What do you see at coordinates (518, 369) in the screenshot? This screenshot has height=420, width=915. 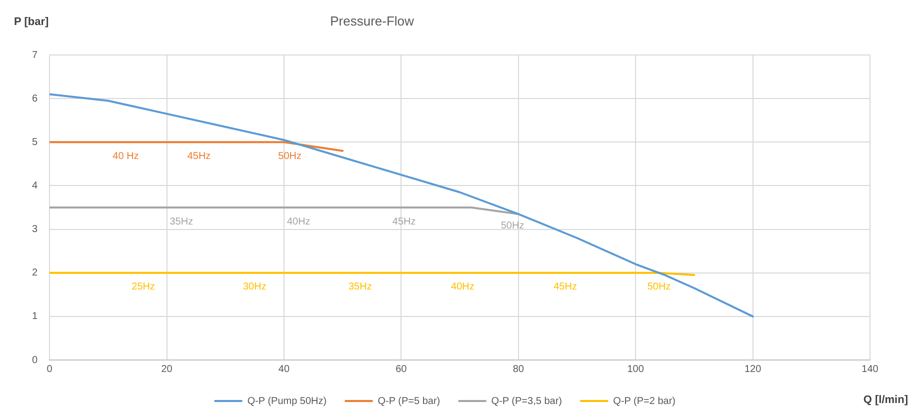 I see `x-tick-label: 80` at bounding box center [518, 369].